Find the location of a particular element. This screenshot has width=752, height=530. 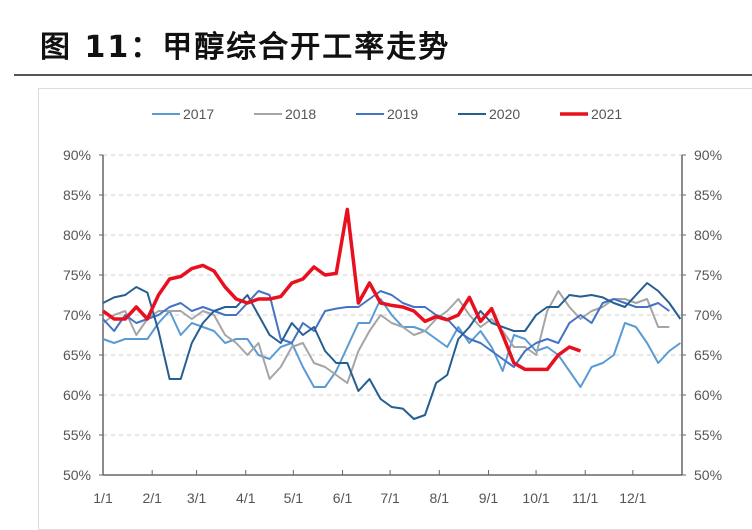

y2-tick-label: 65% is located at coordinates (708, 355).